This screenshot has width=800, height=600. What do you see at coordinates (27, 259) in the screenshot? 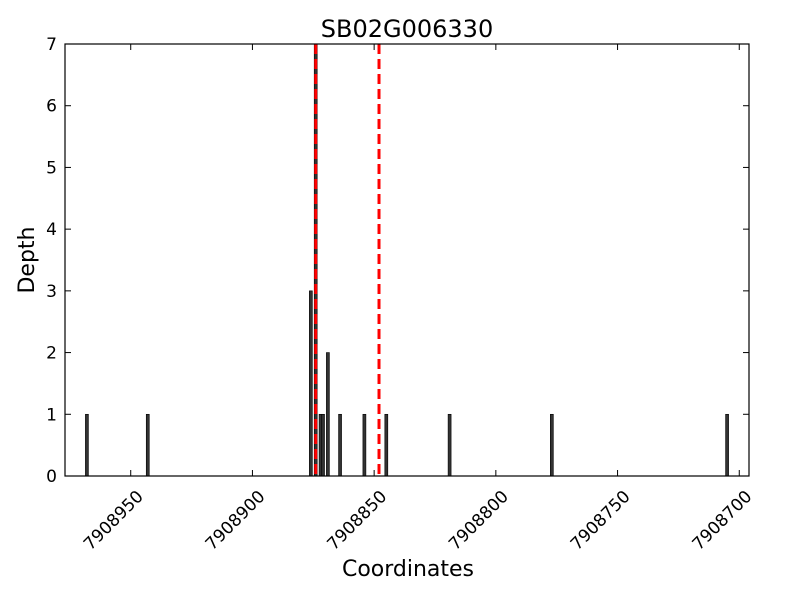
I see `y-axis-label: Depth` at bounding box center [27, 259].